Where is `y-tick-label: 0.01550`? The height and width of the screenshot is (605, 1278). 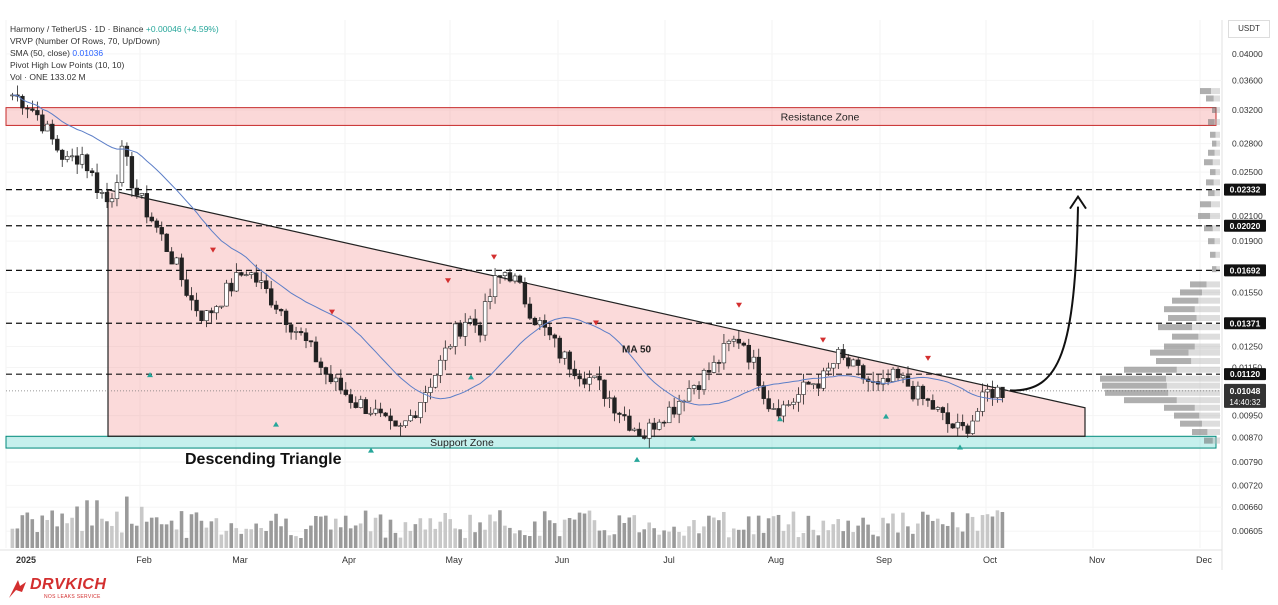
y-tick-label: 0.01550 is located at coordinates (1247, 292).